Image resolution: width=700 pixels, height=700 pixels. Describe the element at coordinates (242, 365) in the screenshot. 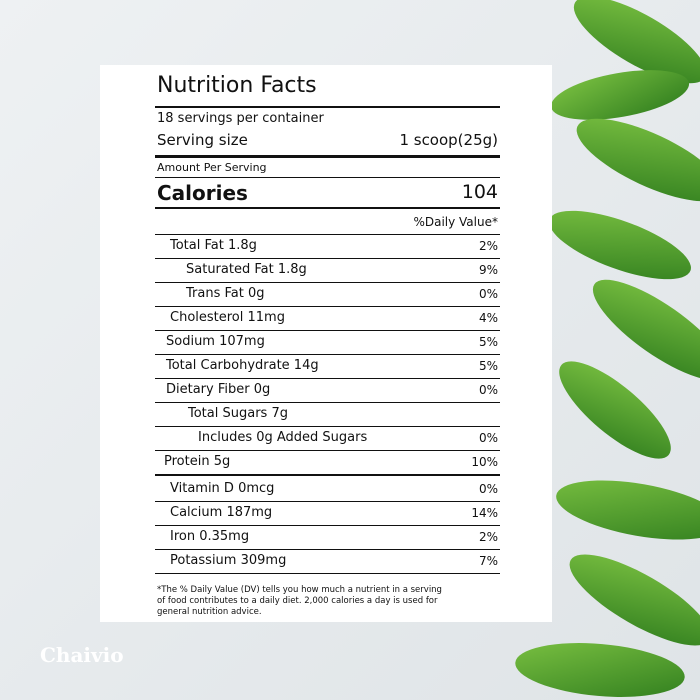

I see `nutrient-name: Total Carbohydrate 14g` at that location.